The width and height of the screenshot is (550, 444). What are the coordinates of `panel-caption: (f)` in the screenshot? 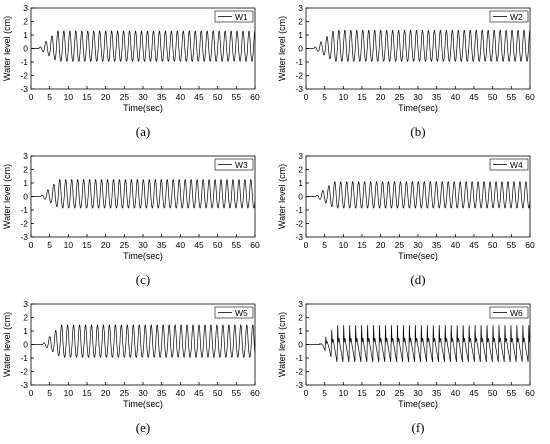 It's located at (418, 427).